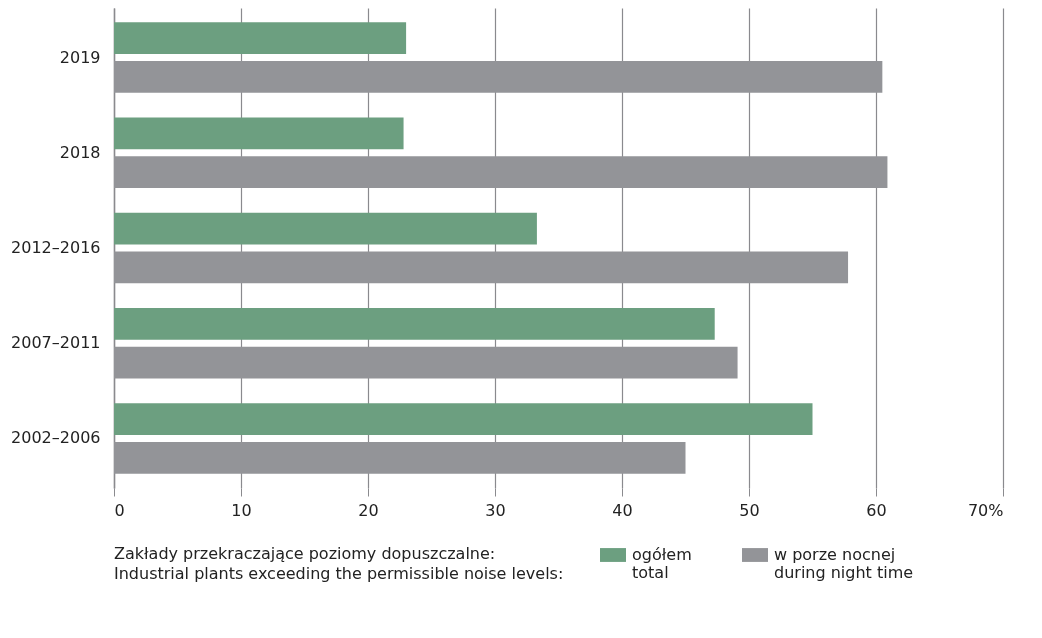 This screenshot has height=638, width=1042. Describe the element at coordinates (56, 247) in the screenshot. I see `y-tick-label: 2012–2016` at that location.